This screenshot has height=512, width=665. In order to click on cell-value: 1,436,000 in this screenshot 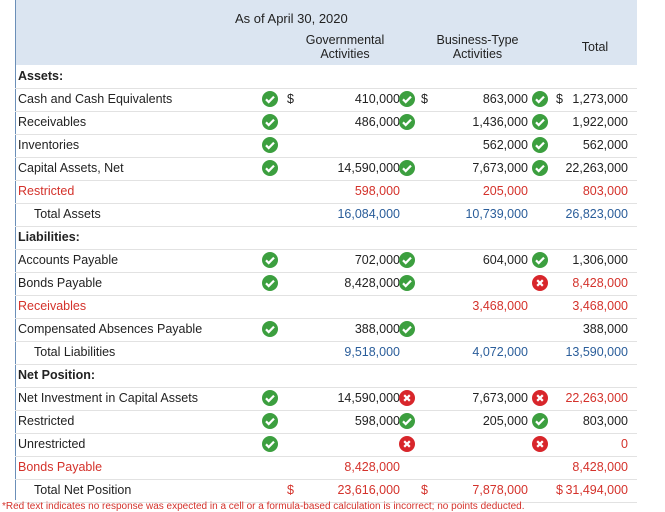, I will do `click(500, 122)`.